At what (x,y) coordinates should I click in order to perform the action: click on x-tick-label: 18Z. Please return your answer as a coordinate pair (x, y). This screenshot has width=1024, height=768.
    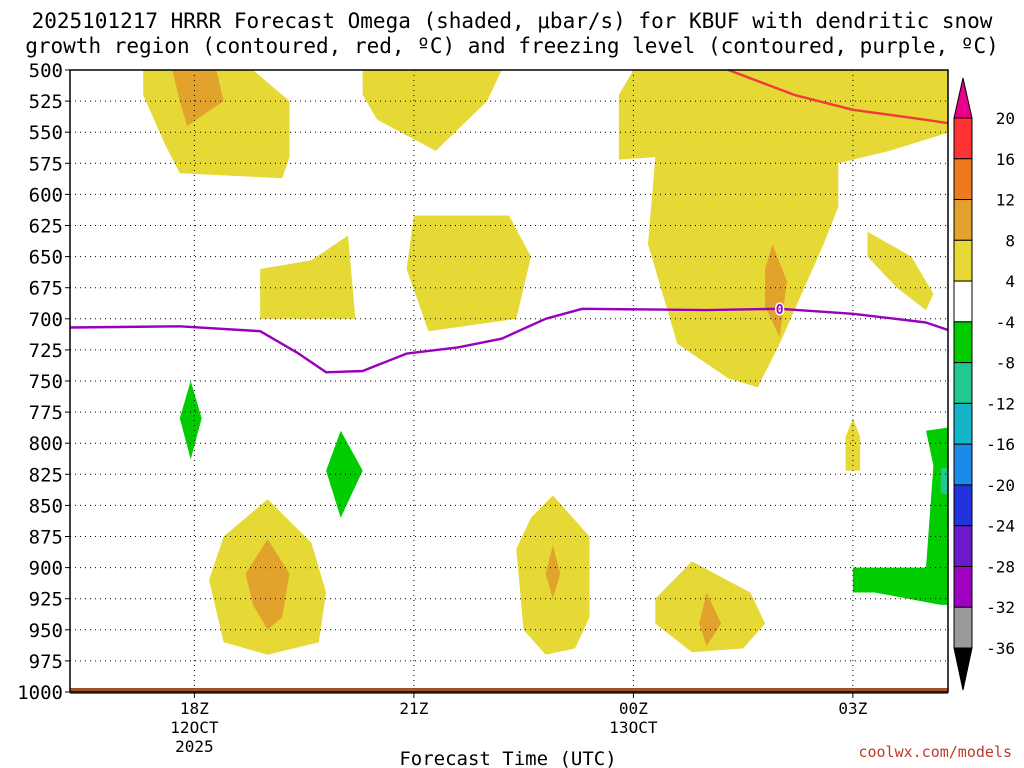
    Looking at the image, I should click on (194, 708).